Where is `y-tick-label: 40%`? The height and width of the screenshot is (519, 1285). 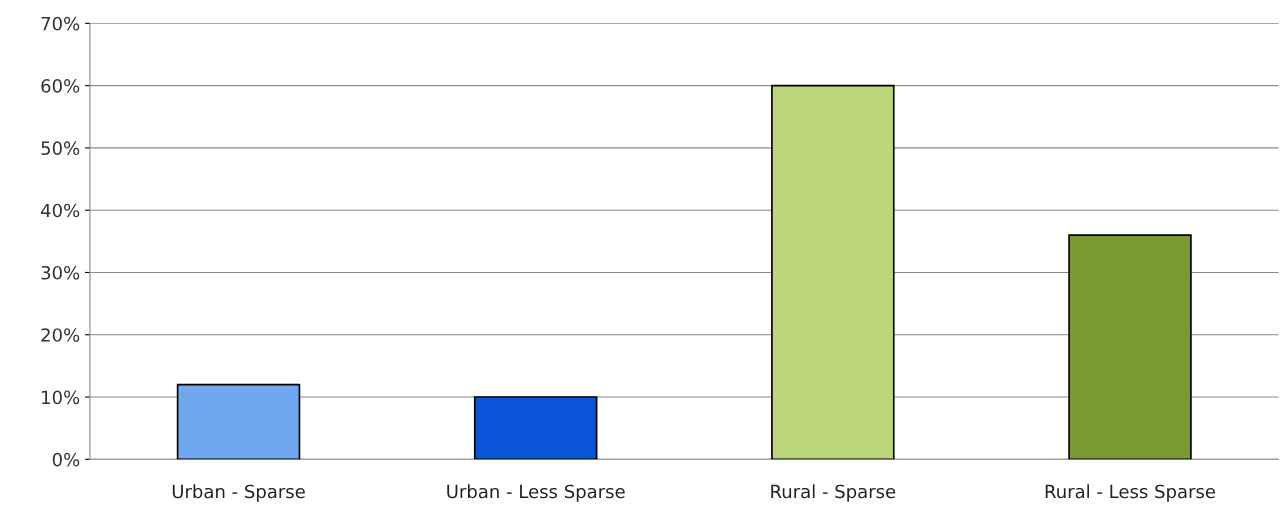
y-tick-label: 40% is located at coordinates (60, 210).